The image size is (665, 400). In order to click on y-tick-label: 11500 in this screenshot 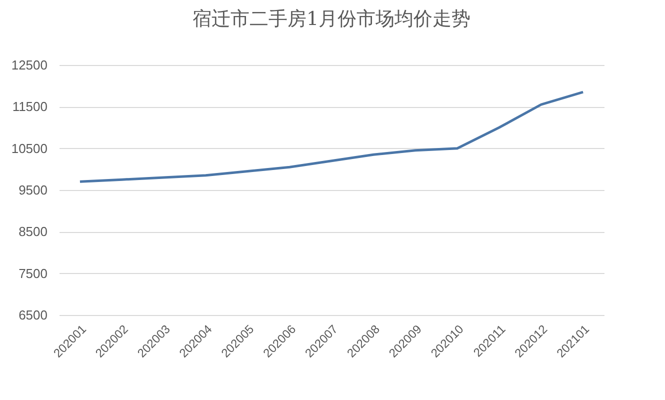, I will do `click(30, 106)`.